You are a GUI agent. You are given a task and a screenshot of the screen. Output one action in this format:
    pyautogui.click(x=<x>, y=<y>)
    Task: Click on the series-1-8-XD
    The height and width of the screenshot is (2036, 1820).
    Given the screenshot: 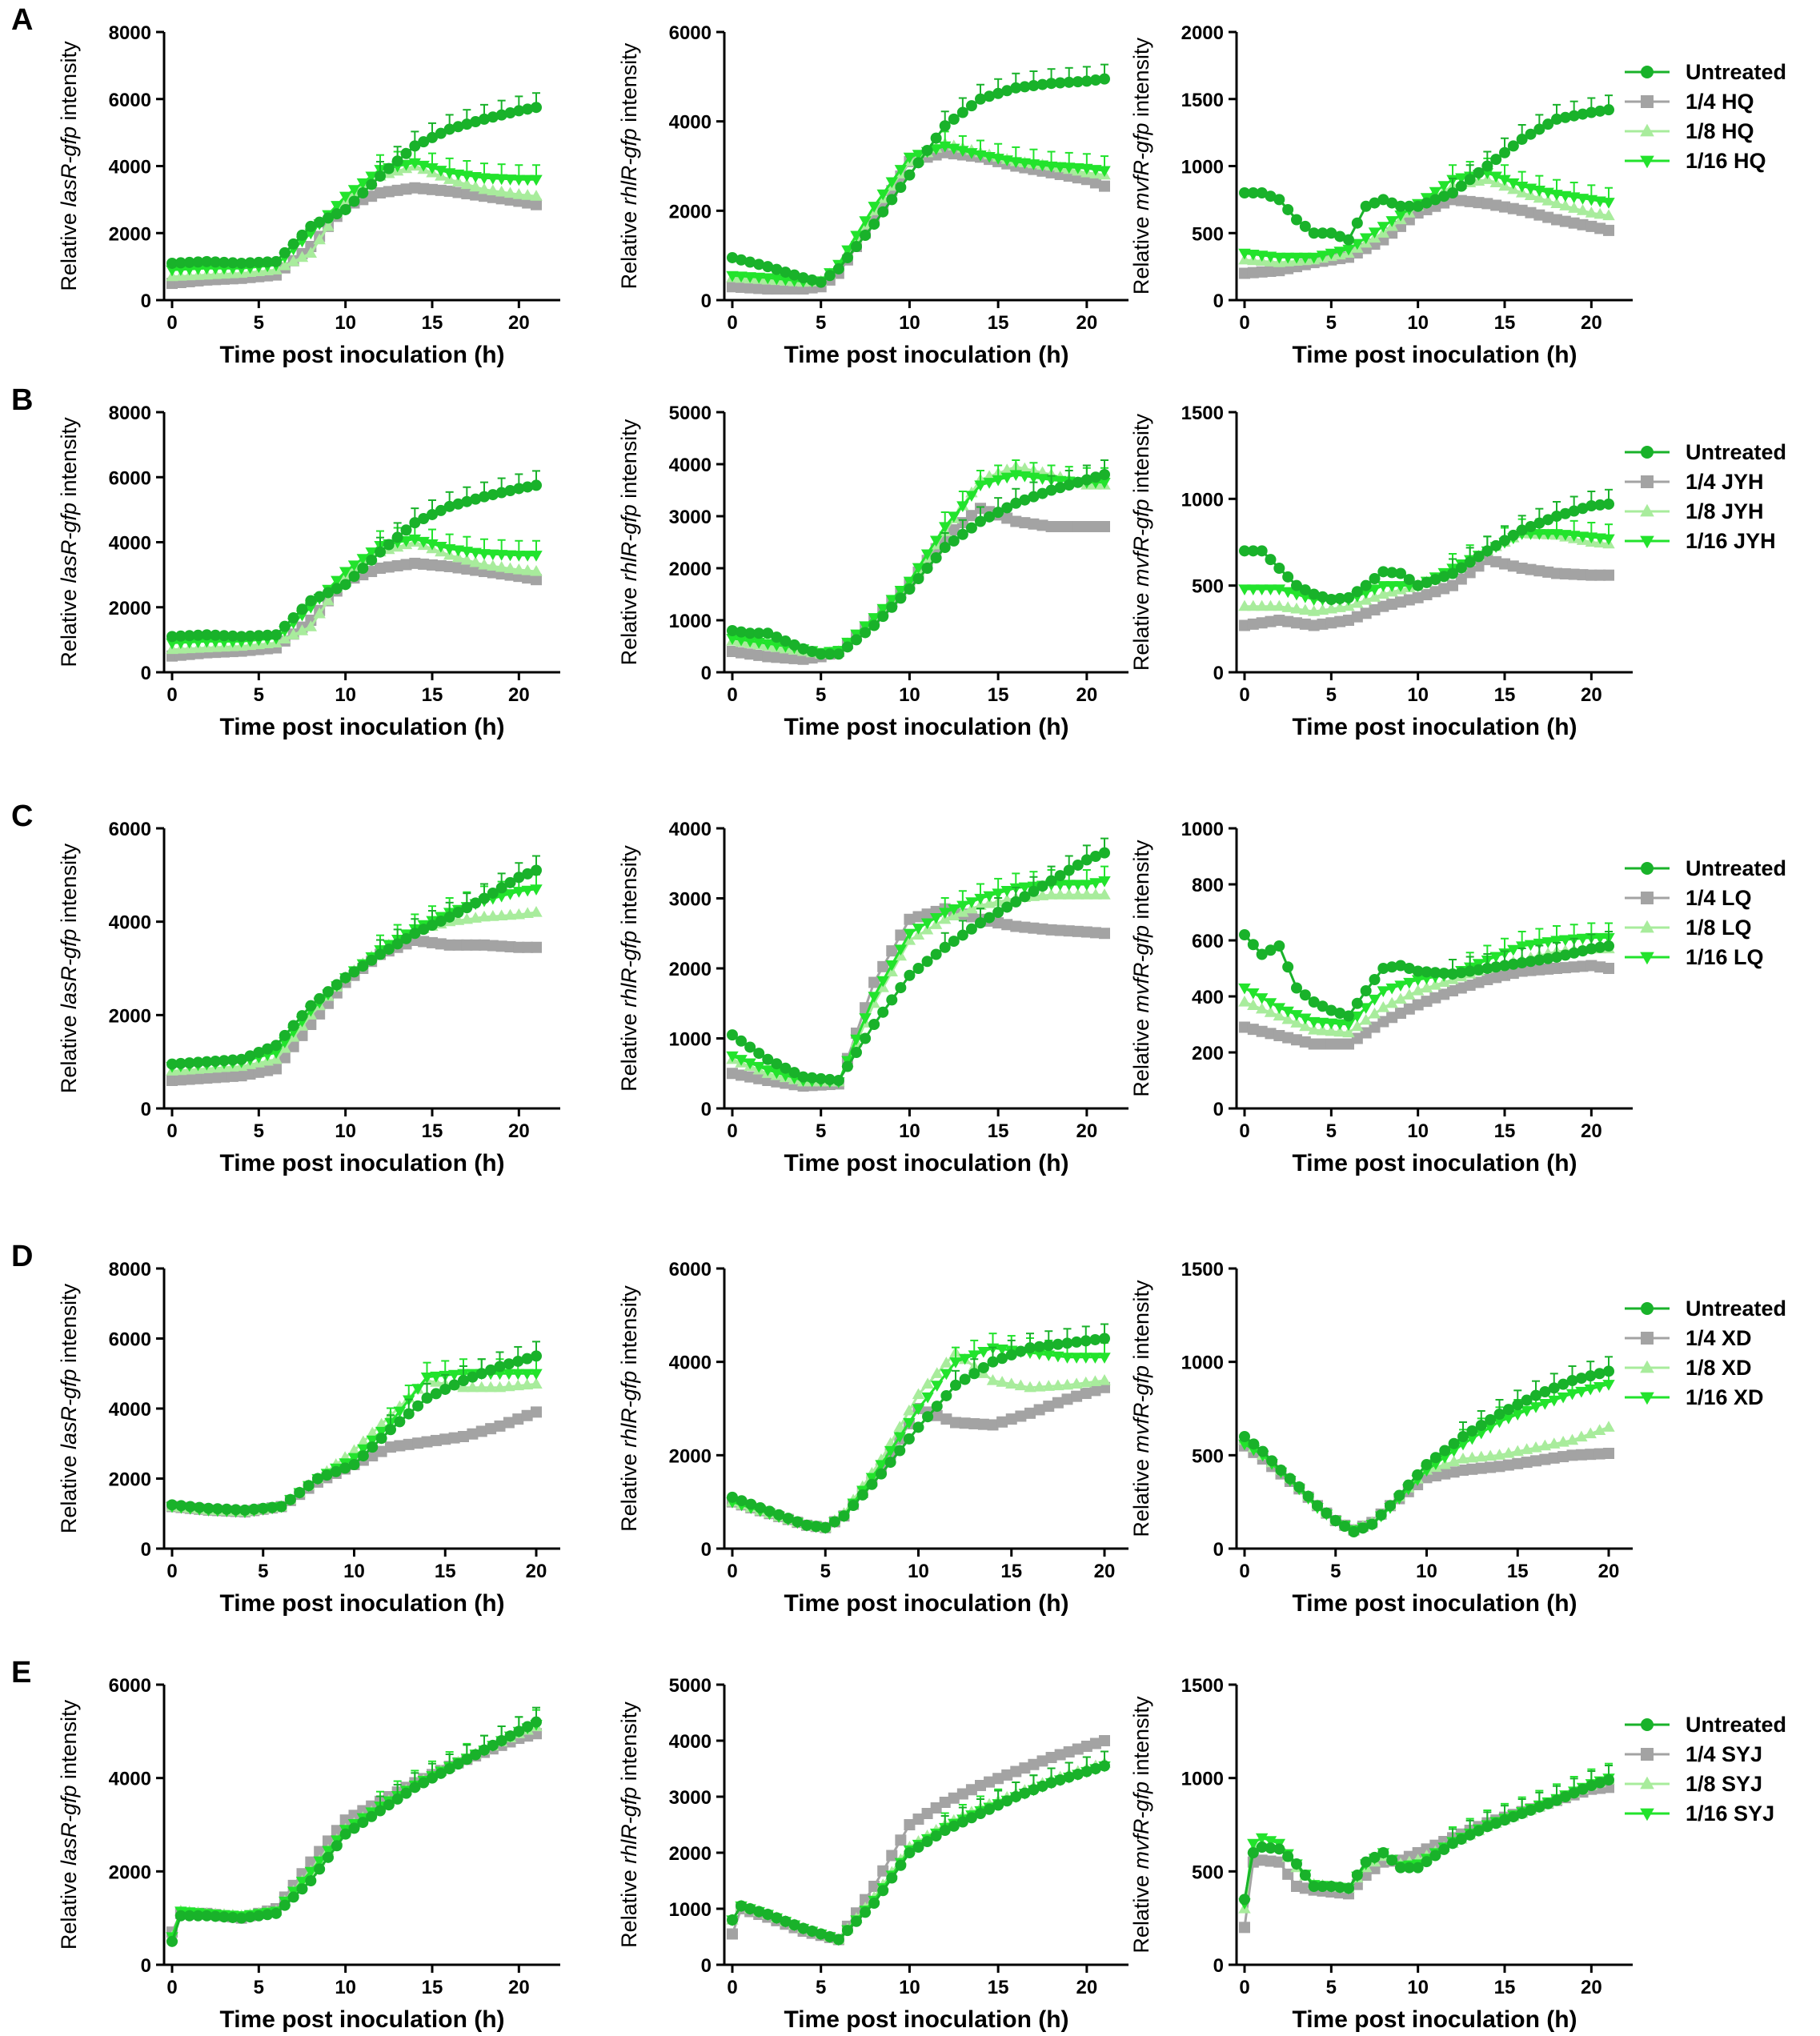 What is the action you would take?
    pyautogui.click(x=918, y=1439)
    